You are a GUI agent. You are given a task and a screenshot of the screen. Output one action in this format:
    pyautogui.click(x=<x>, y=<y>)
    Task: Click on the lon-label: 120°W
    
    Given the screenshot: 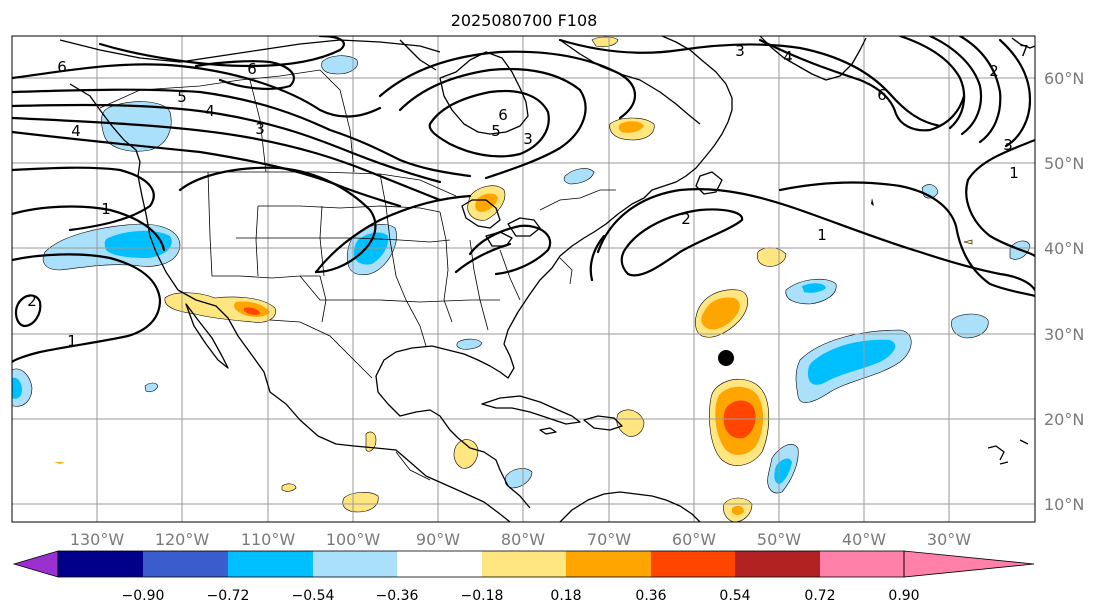 What is the action you would take?
    pyautogui.click(x=182, y=539)
    